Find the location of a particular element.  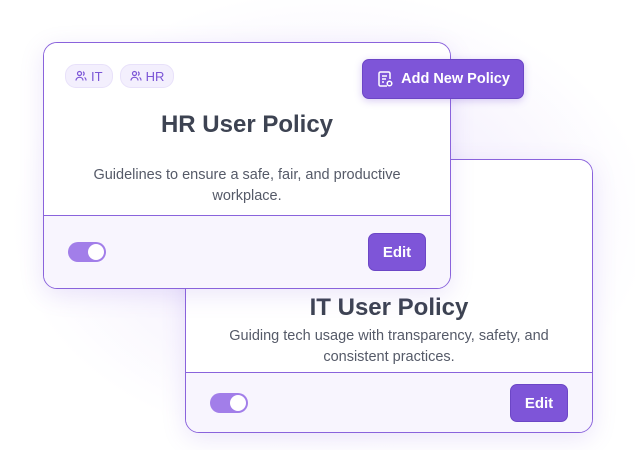

tag-it: IT is located at coordinates (89, 76).